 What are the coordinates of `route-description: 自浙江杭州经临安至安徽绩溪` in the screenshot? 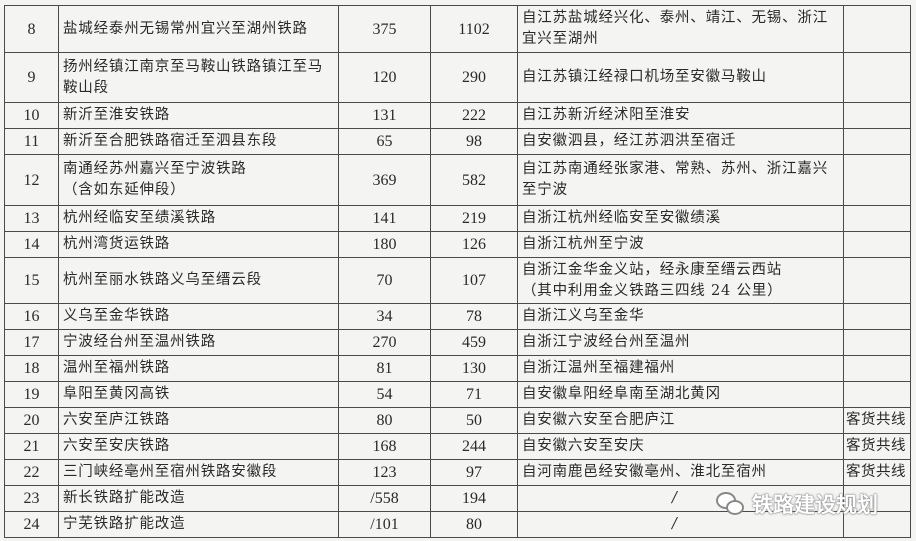 It's located at (680, 218).